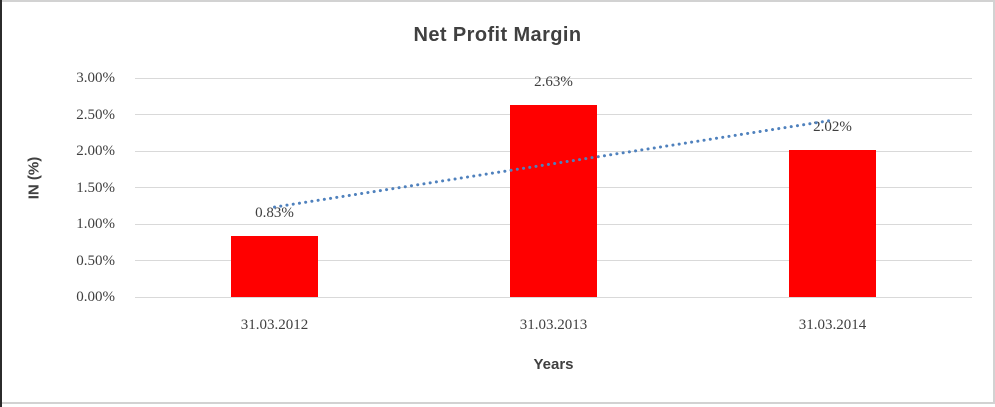 This screenshot has width=995, height=407. Describe the element at coordinates (553, 325) in the screenshot. I see `x-tick-label: 31.03.2013` at that location.